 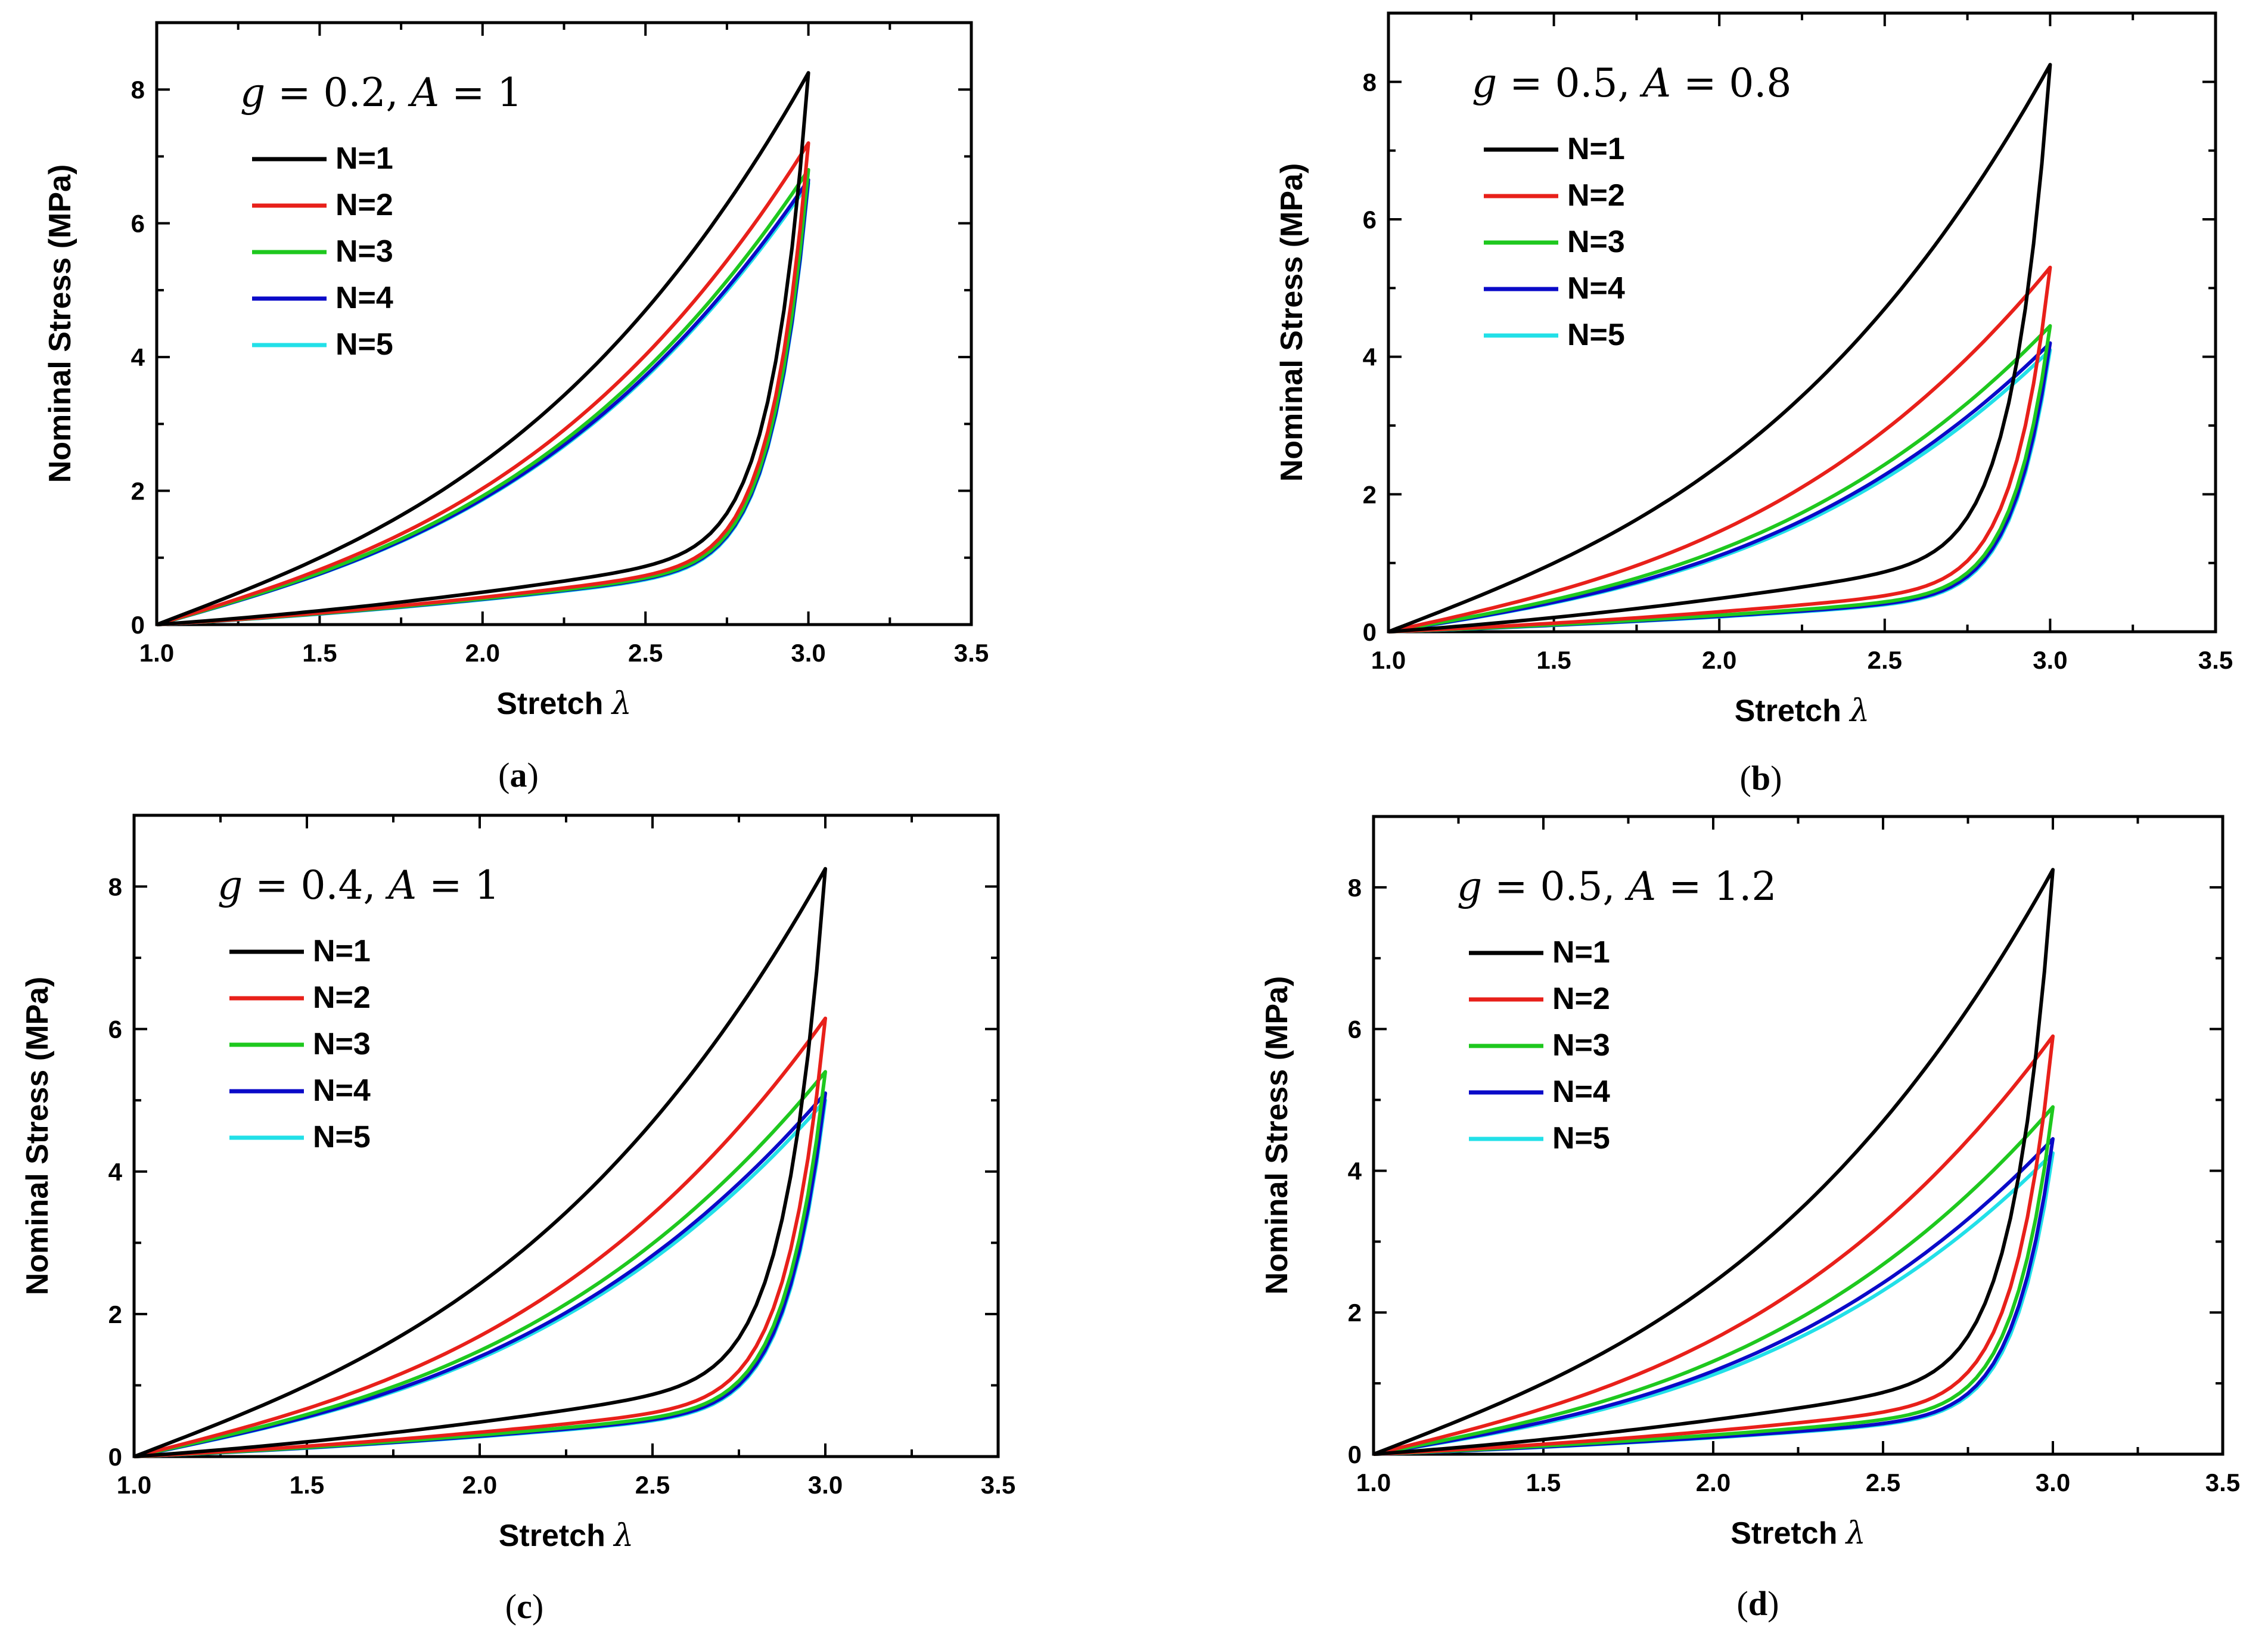 What do you see at coordinates (524, 1606) in the screenshot?
I see `panel-label: (c)` at bounding box center [524, 1606].